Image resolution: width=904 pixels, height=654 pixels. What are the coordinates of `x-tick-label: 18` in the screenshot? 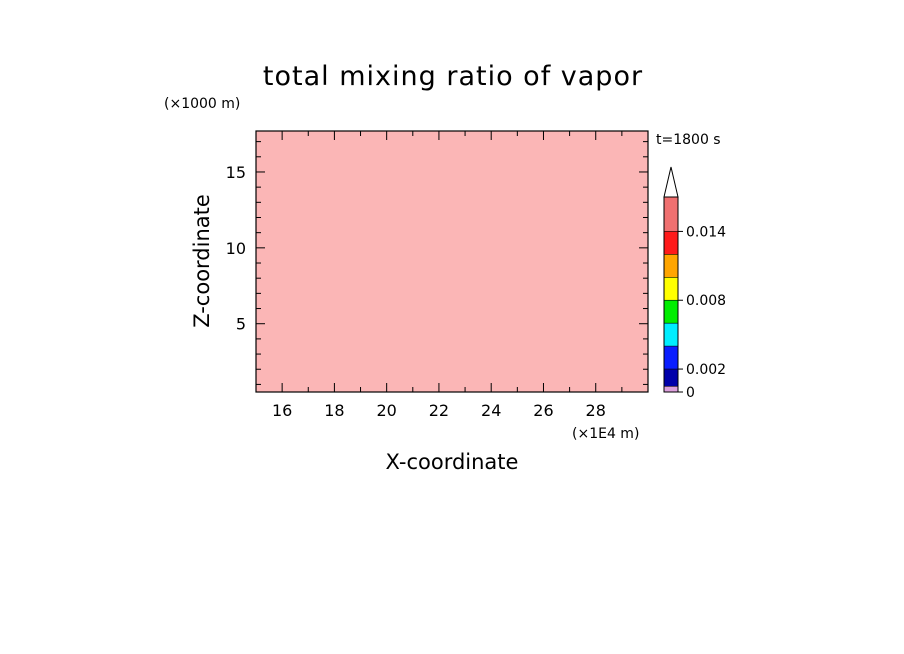 It's located at (334, 410).